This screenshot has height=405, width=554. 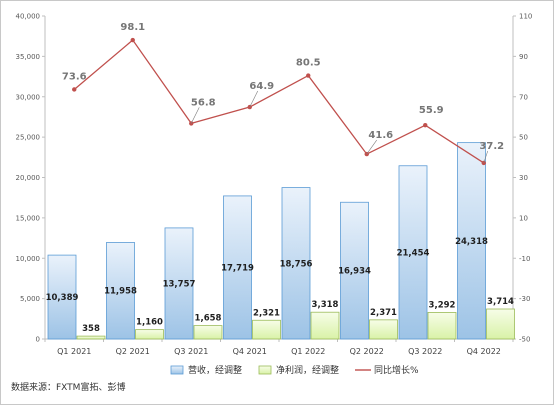 I want to click on revenue-data-label: 21,454, so click(x=413, y=253).